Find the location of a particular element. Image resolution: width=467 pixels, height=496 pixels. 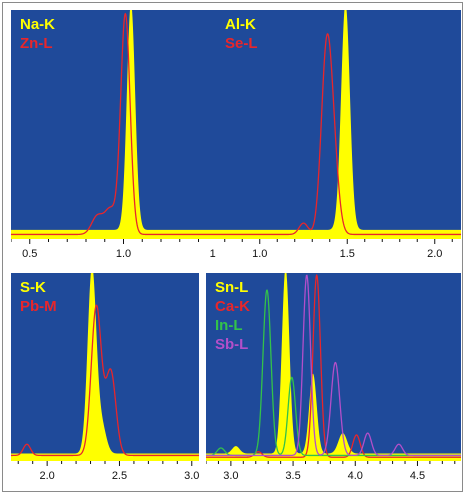

legend-label-sn-l: Sn-L is located at coordinates (231, 287).